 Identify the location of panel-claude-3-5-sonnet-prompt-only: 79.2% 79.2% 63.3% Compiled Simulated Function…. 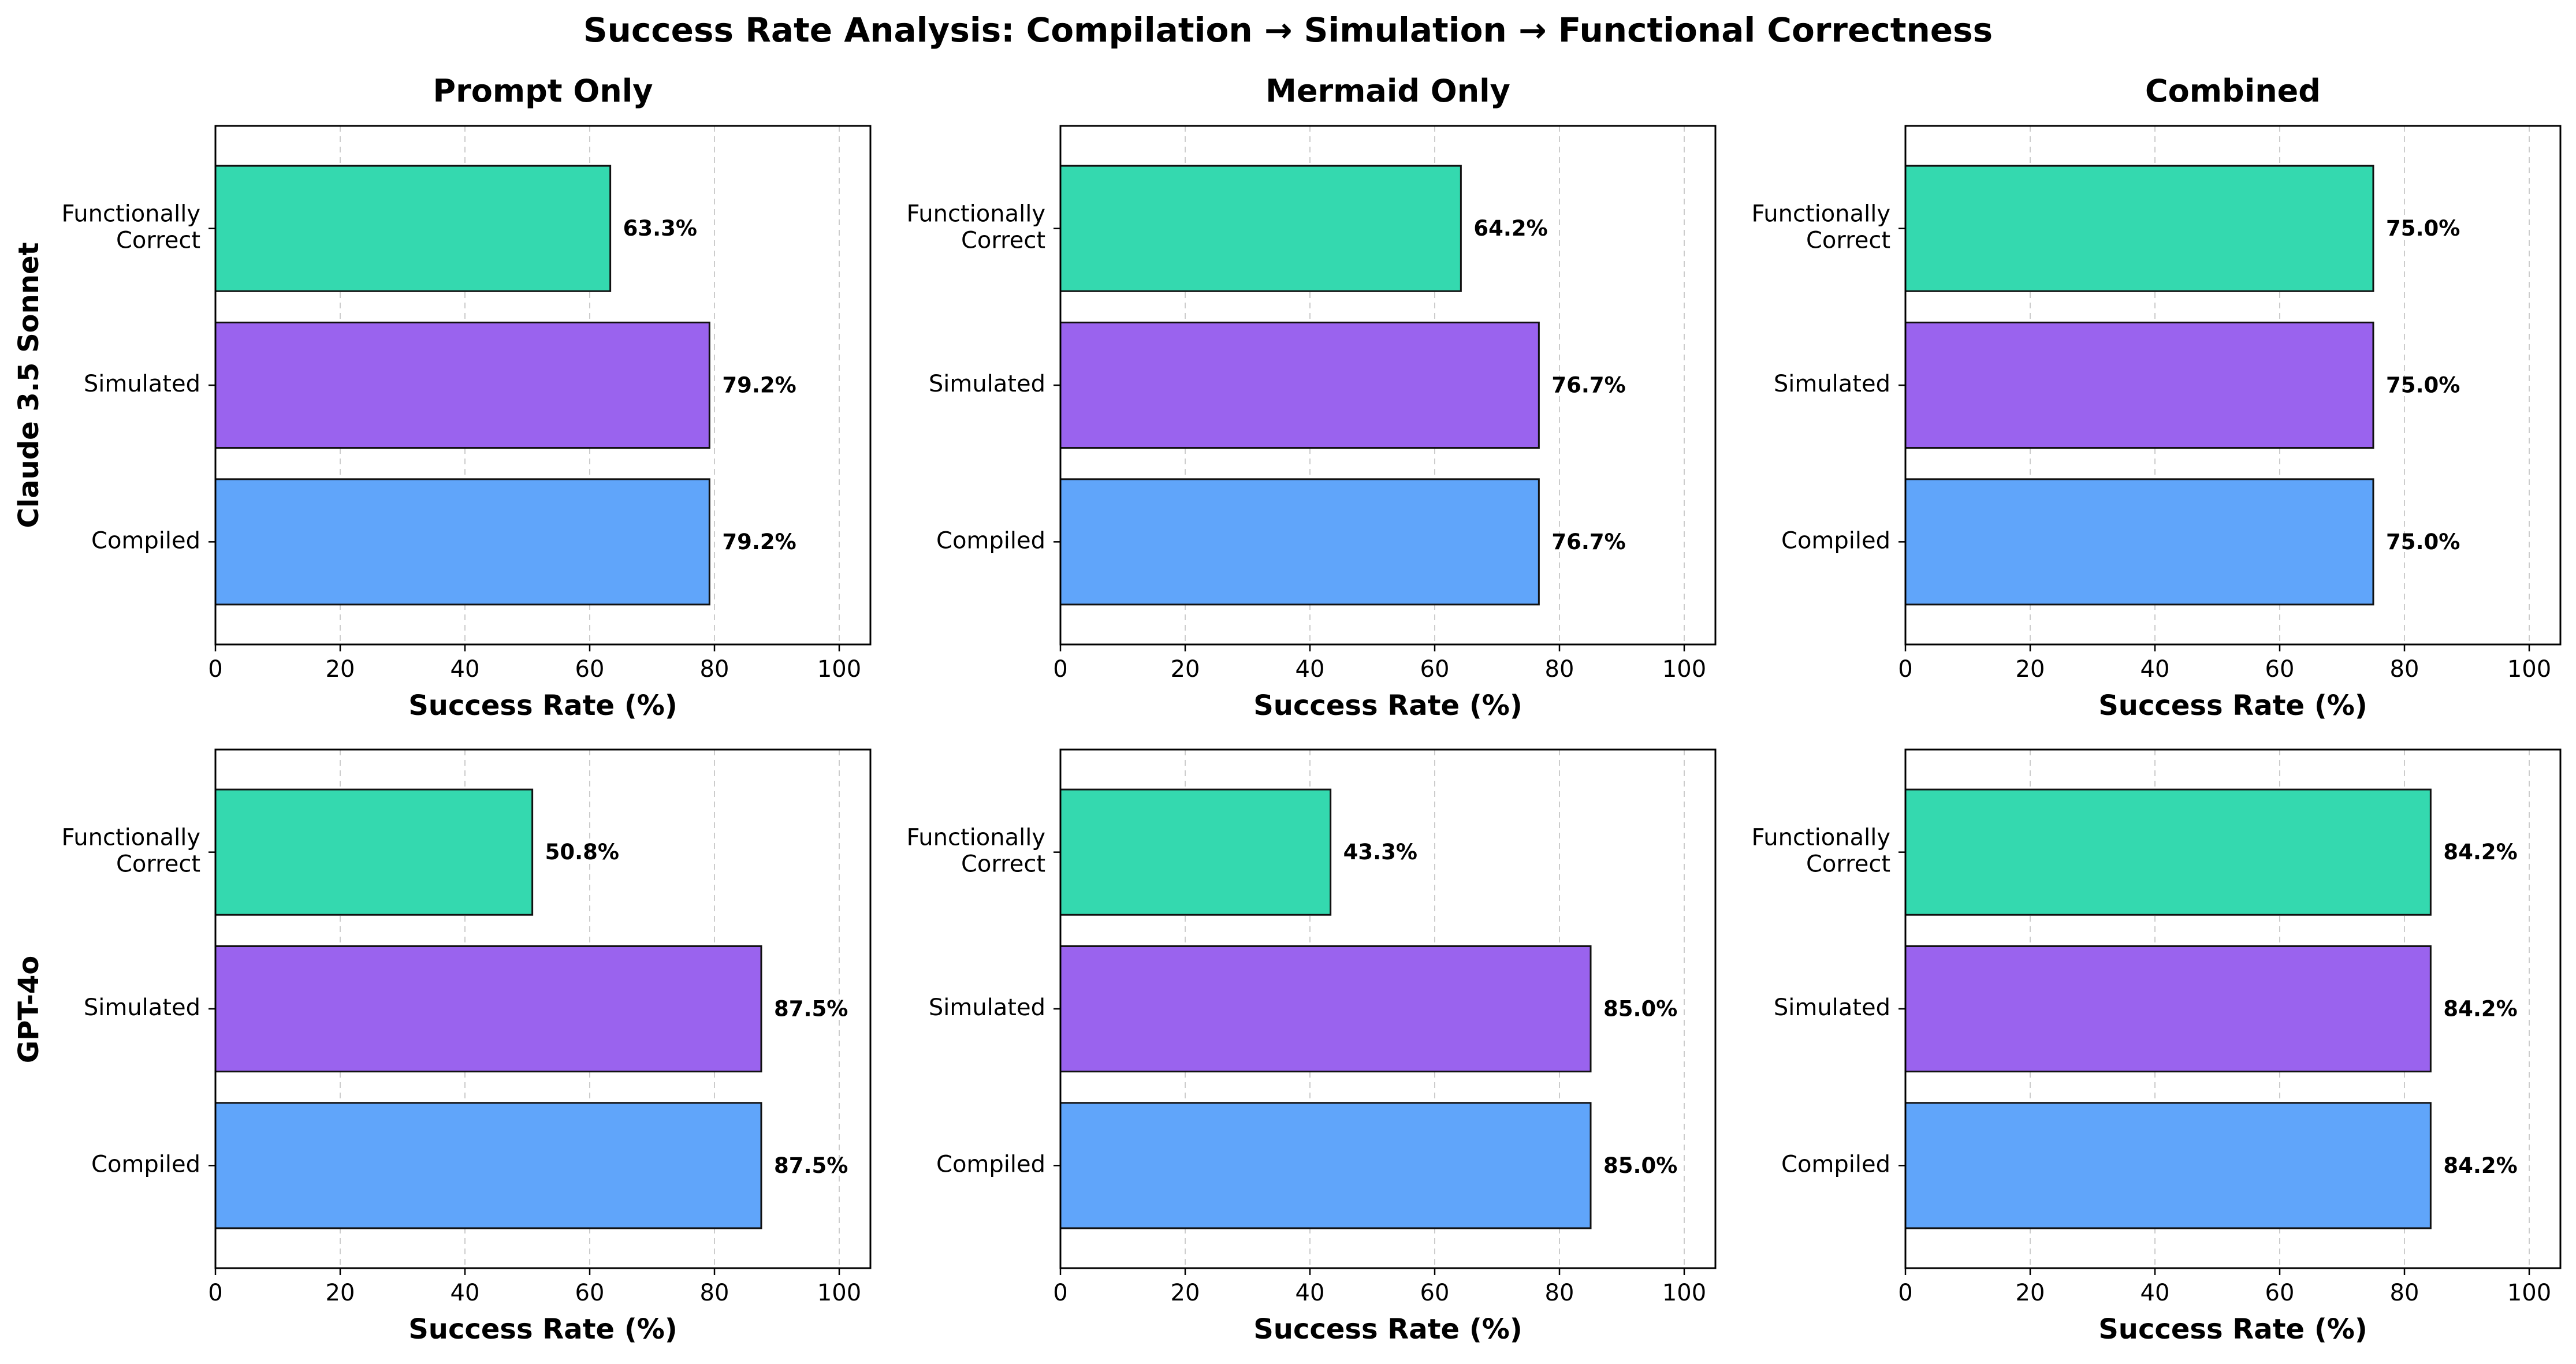
(467, 423).